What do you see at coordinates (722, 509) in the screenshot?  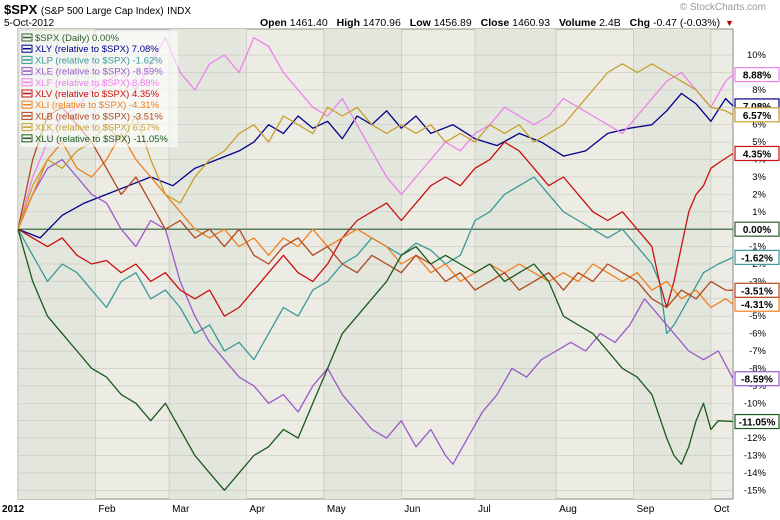 I see `x-tick-label: Oct` at bounding box center [722, 509].